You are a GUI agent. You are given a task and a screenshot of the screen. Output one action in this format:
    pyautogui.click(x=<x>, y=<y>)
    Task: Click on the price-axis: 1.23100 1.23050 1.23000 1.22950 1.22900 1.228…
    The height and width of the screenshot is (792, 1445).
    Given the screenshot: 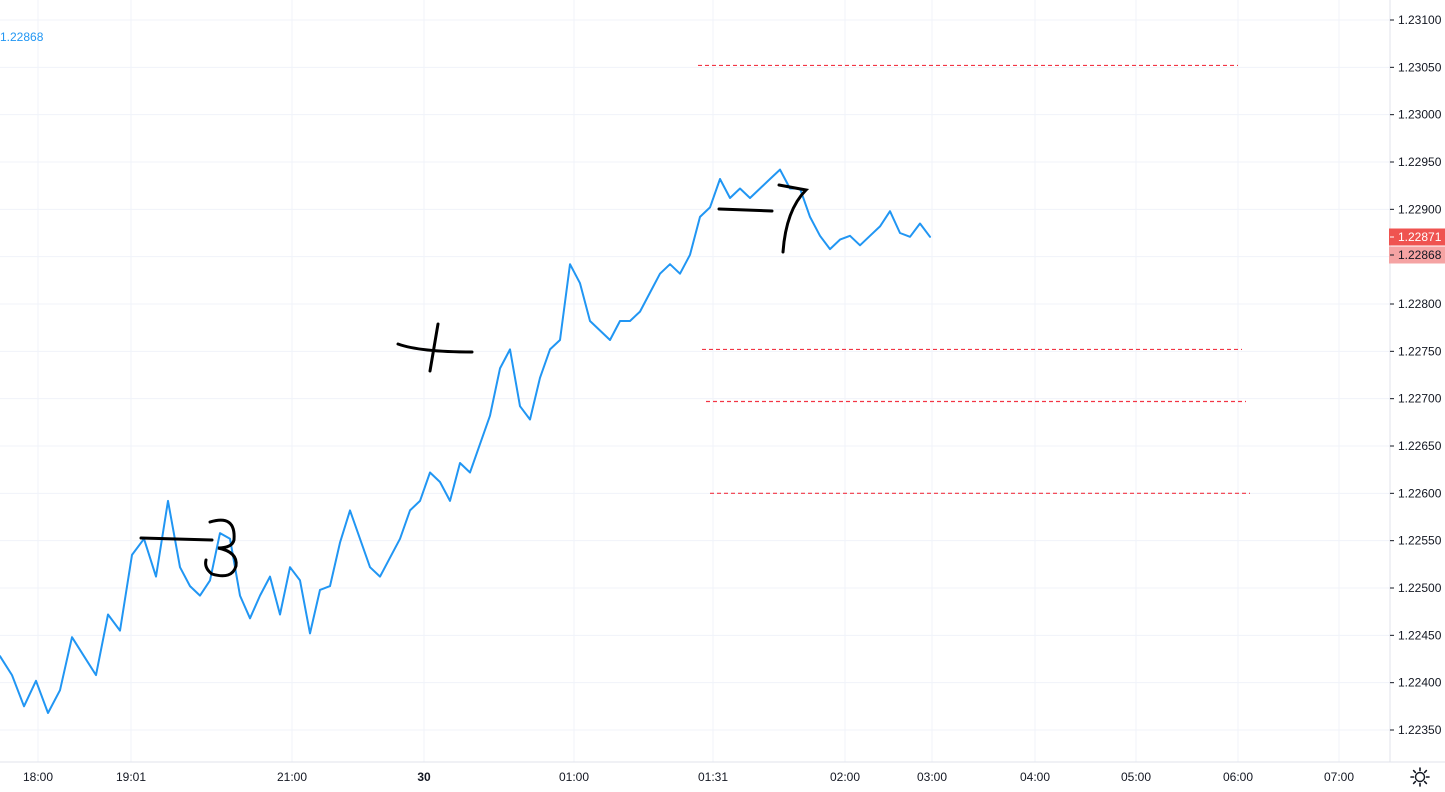 What is the action you would take?
    pyautogui.click(x=1416, y=375)
    